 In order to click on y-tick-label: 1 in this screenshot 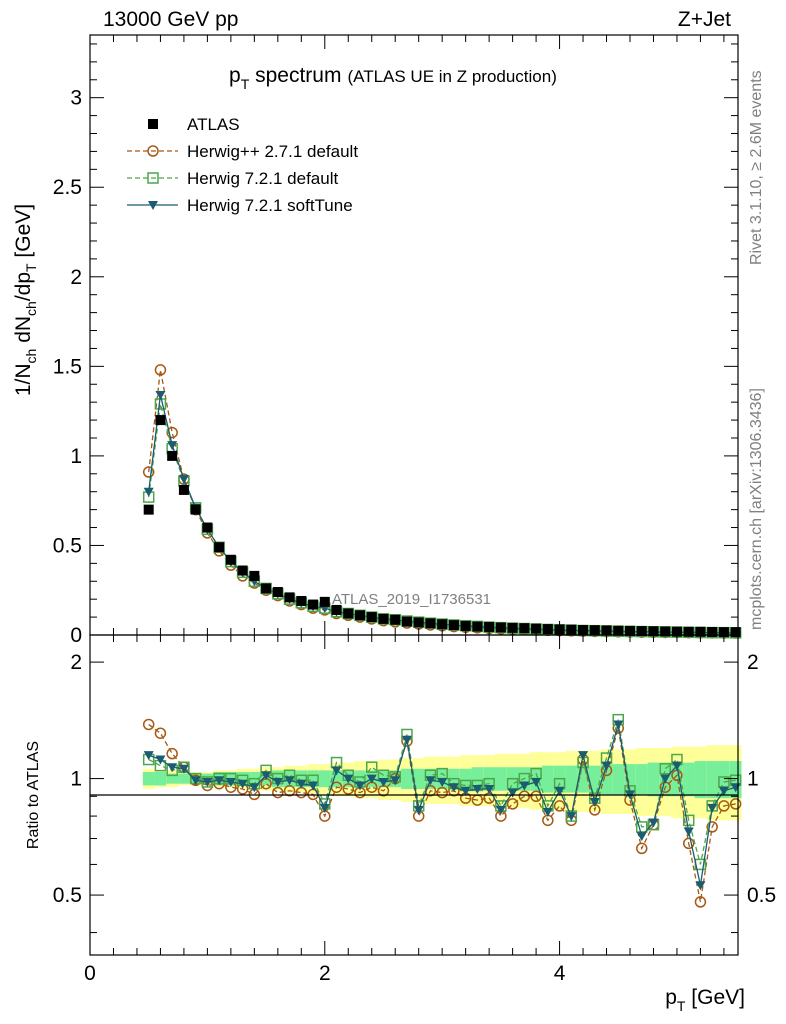, I will do `click(76, 456)`.